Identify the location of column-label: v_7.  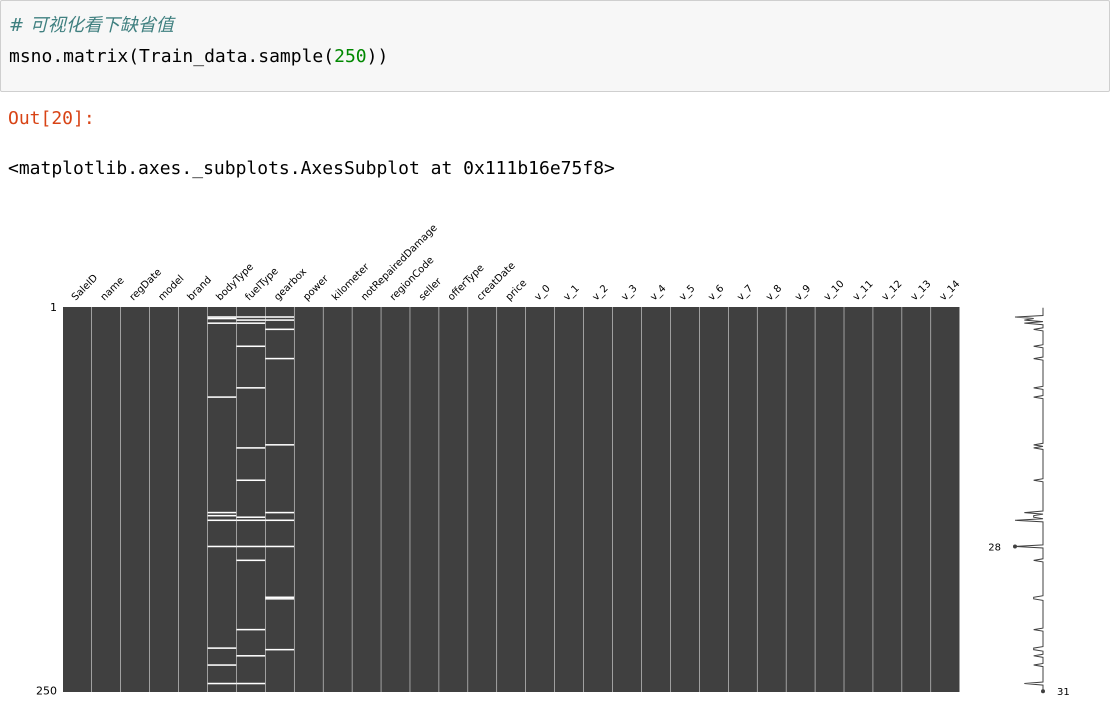
(745, 293).